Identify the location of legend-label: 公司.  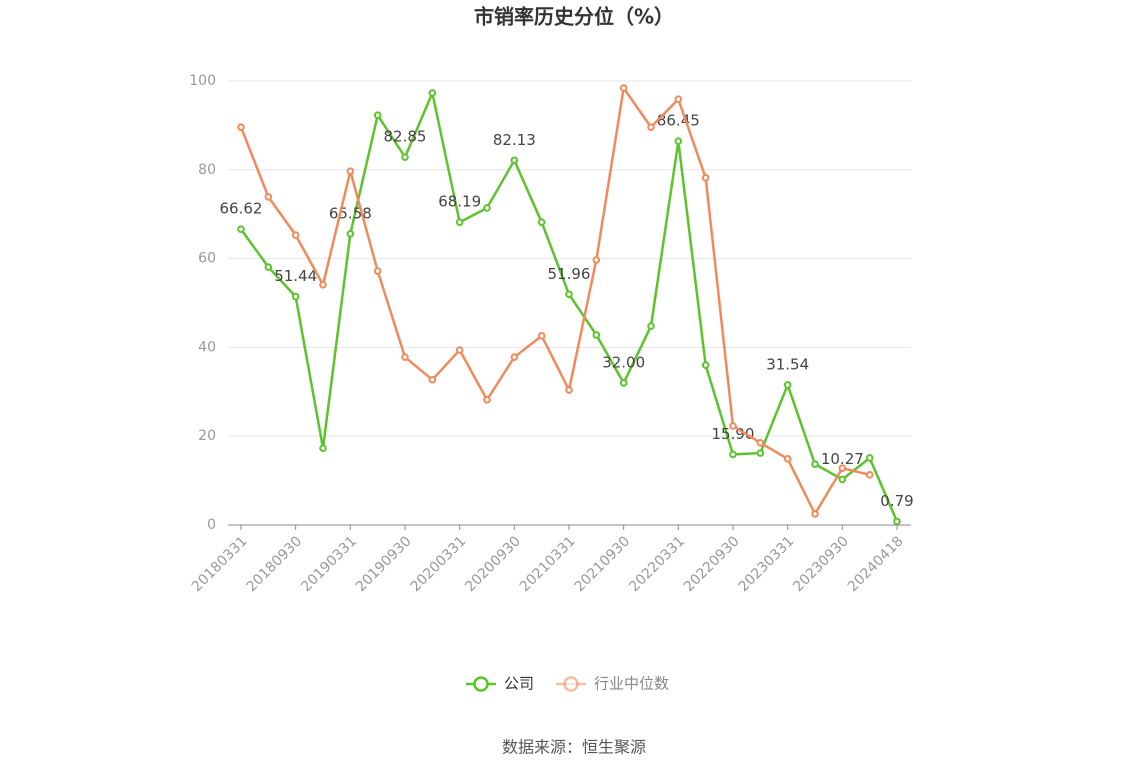
(519, 684).